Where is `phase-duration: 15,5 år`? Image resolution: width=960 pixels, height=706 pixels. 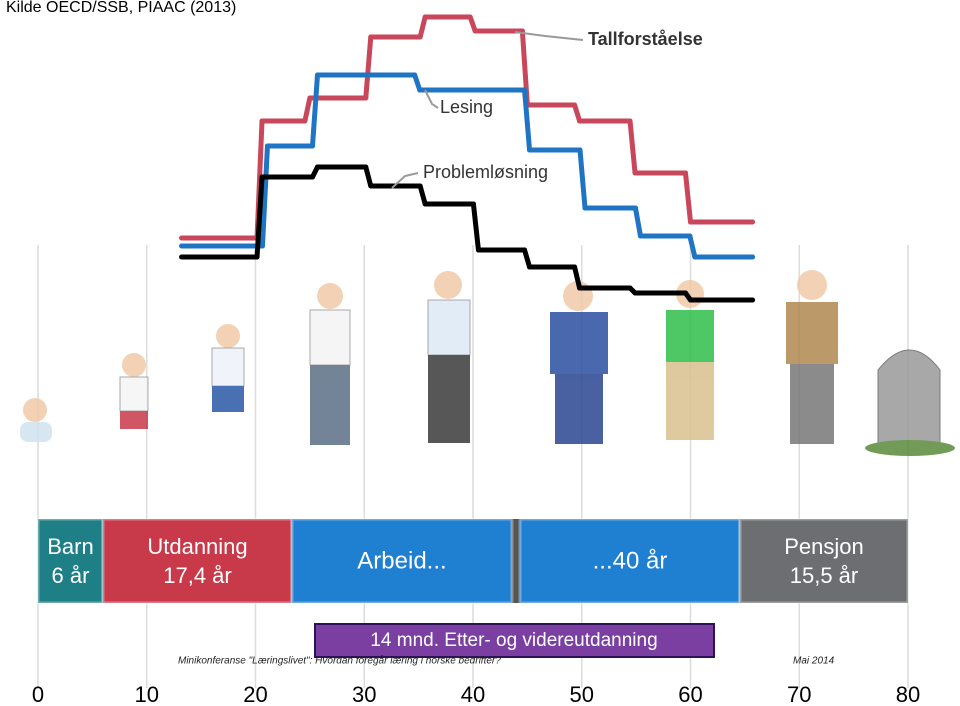
phase-duration: 15,5 år is located at coordinates (824, 575).